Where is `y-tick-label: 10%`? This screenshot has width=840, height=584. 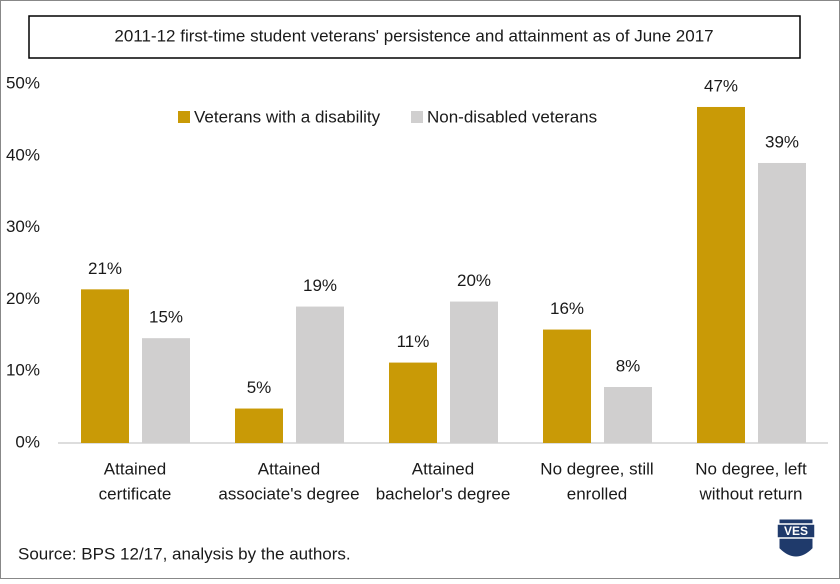
y-tick-label: 10% is located at coordinates (23, 370).